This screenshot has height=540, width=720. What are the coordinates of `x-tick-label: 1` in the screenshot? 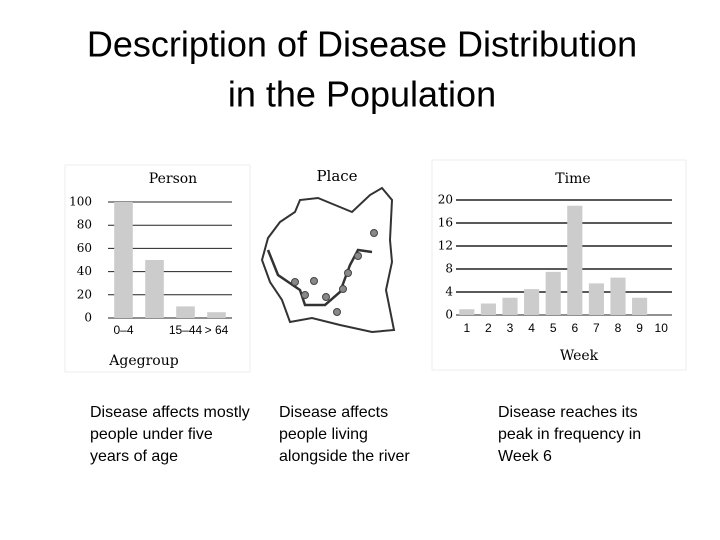 It's located at (466, 328).